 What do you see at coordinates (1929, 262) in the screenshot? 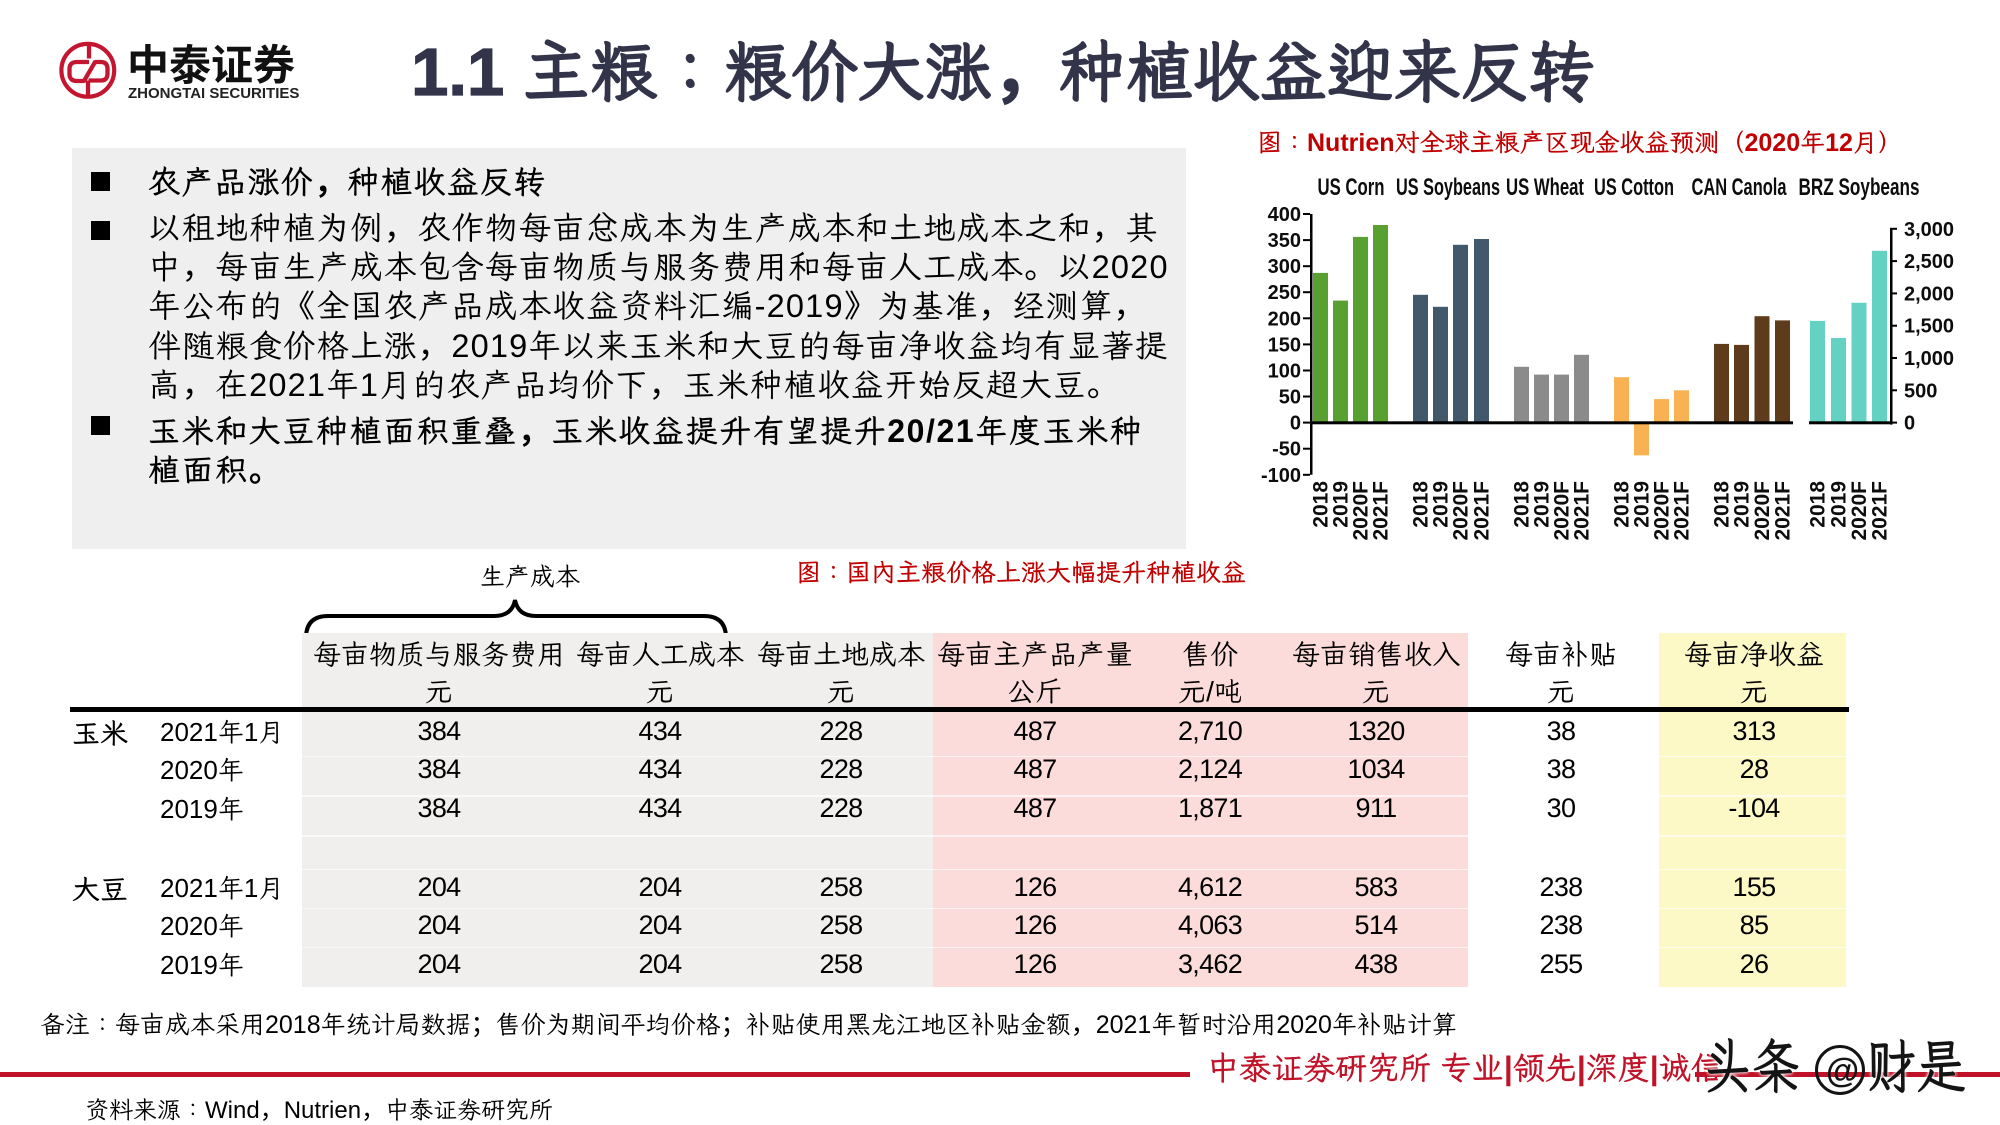
I see `svg-text: 2,500` at bounding box center [1929, 262].